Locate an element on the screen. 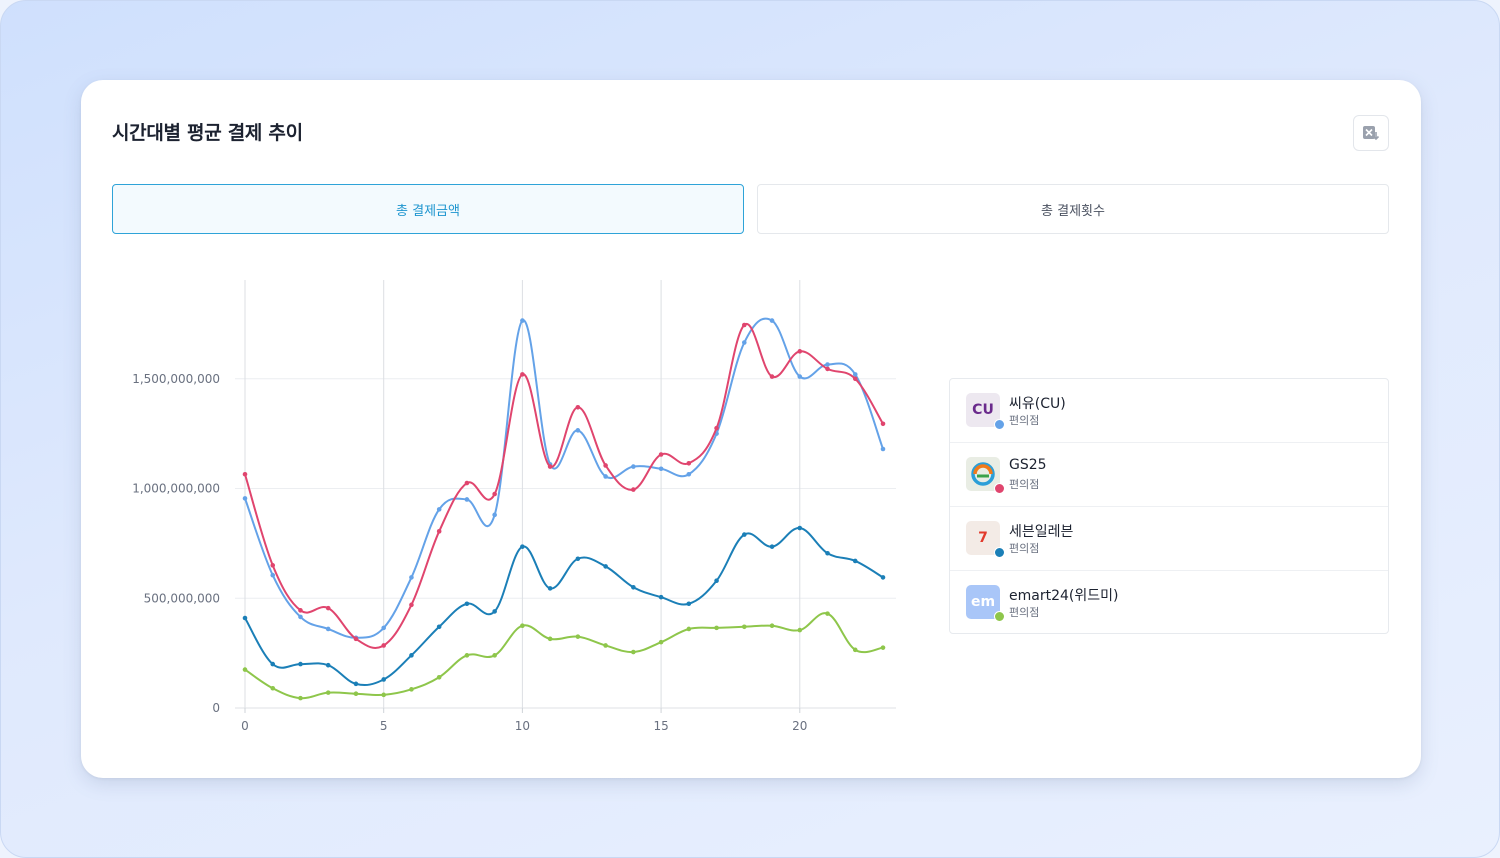  store-name: 씨유(CU) is located at coordinates (1037, 404).